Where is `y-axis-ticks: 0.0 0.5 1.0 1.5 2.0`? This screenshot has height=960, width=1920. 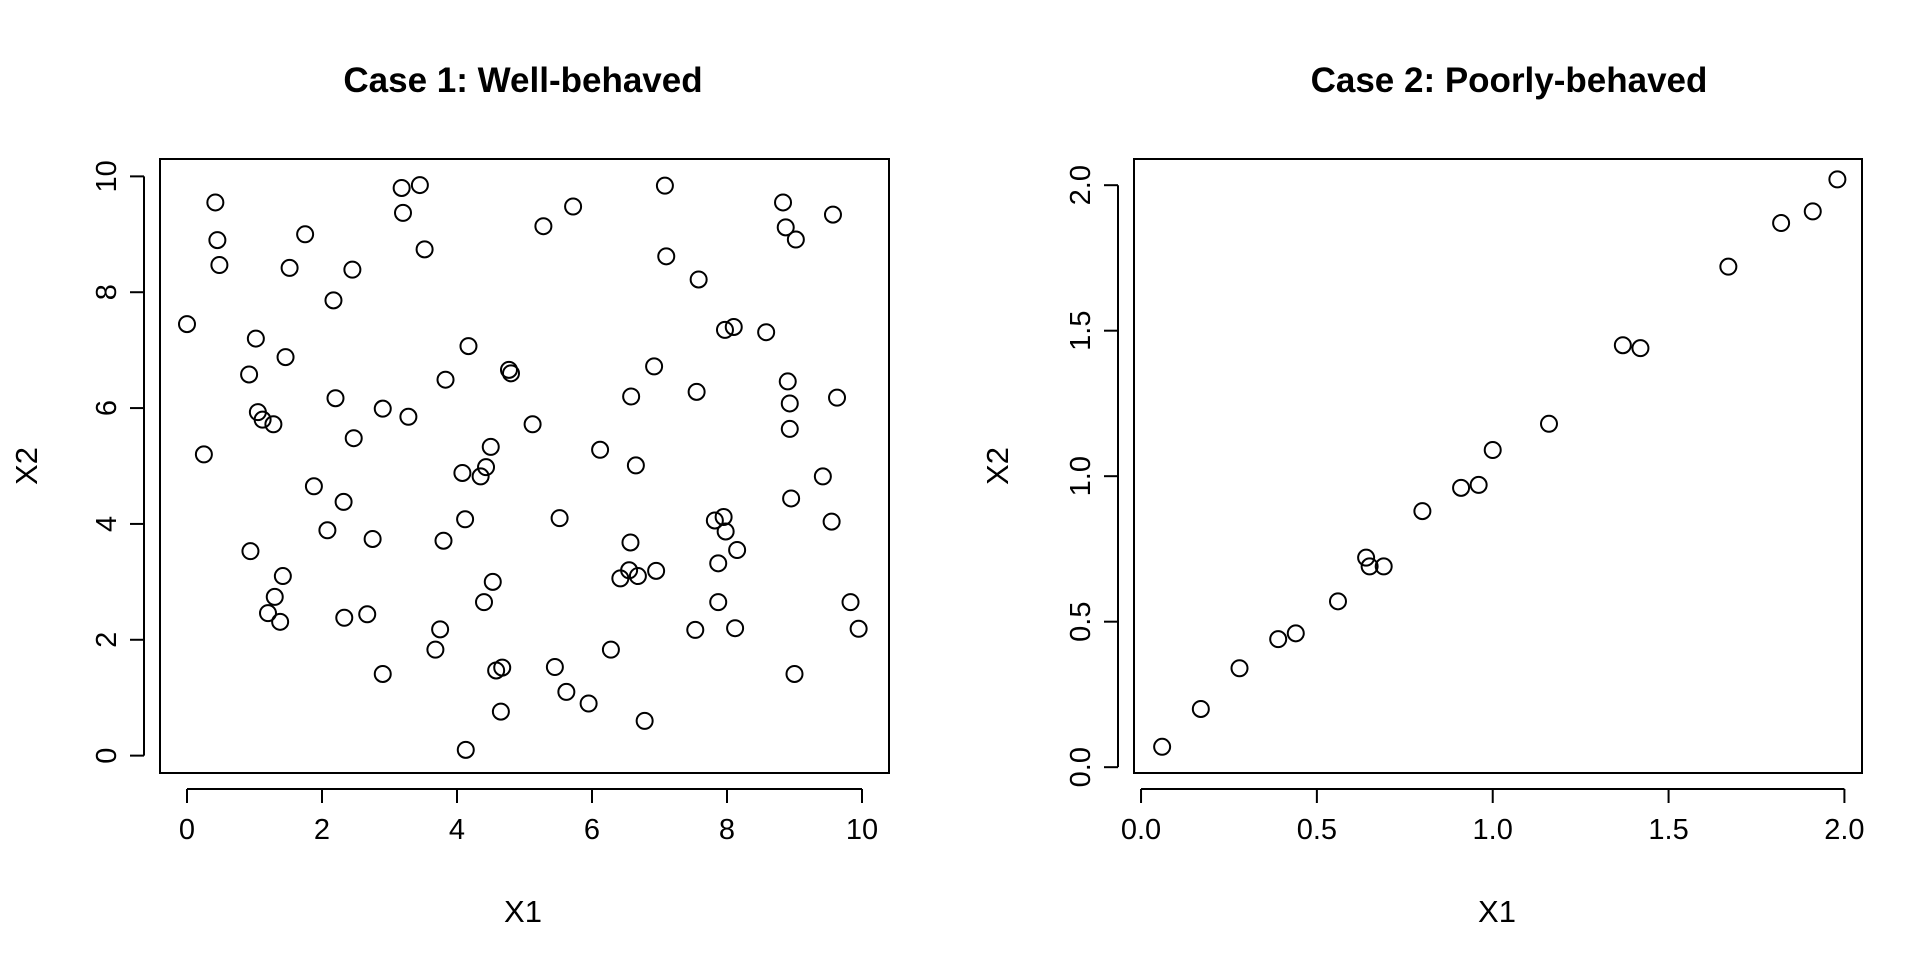
y-axis-ticks: 0.0 0.5 1.0 1.5 2.0 is located at coordinates (1092, 476).